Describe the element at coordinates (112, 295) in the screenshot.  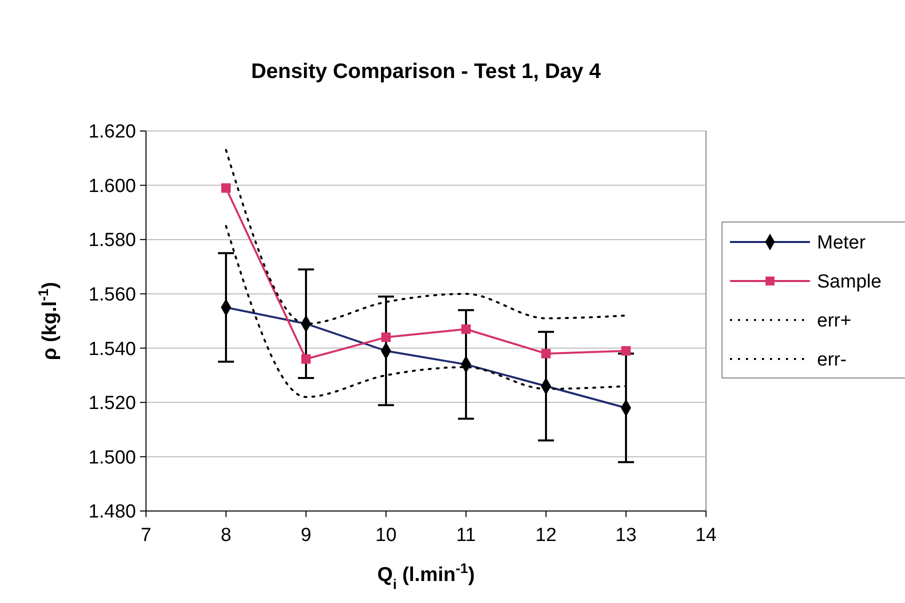
I see `y-tick-label: 1.560` at that location.